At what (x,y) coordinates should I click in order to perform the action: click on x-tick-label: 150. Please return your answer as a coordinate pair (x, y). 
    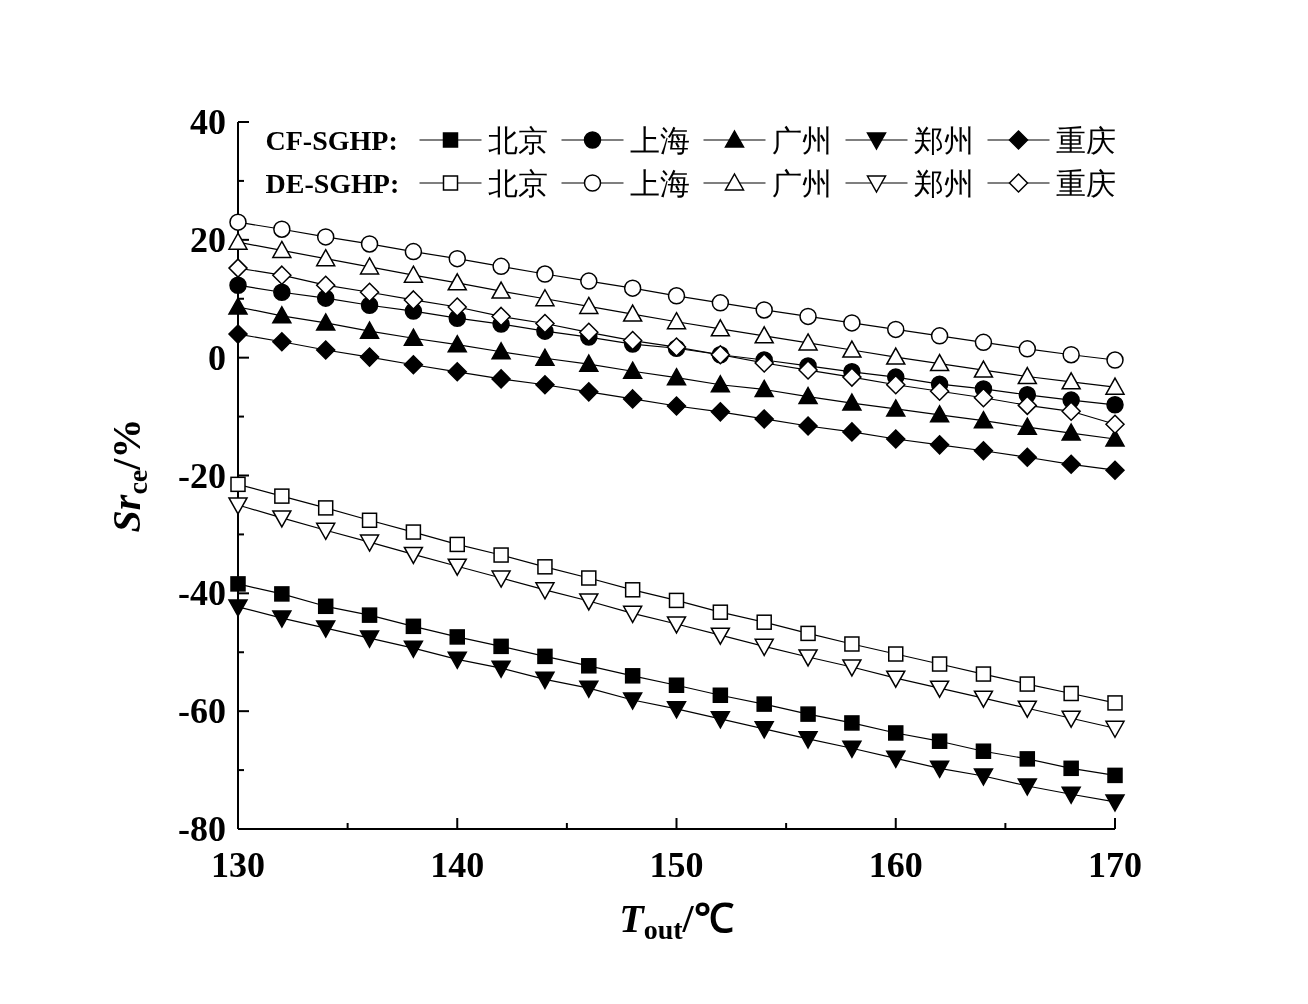
    Looking at the image, I should click on (676, 865).